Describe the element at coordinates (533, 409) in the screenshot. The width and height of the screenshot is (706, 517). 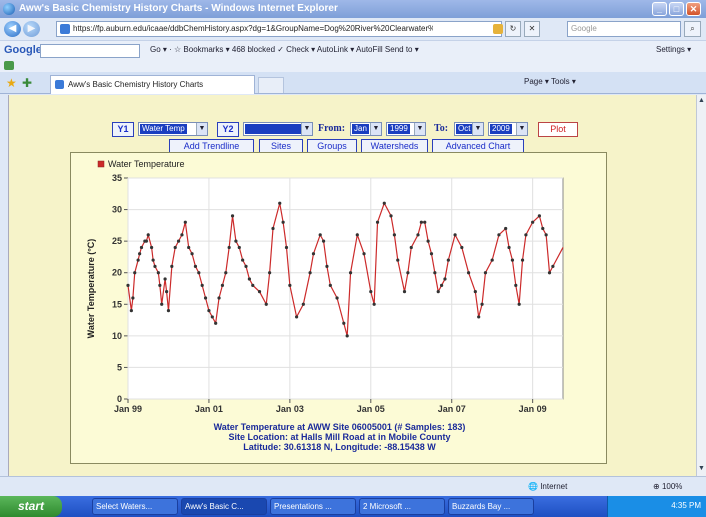
I see `x-tick-label: Jan 09` at that location.